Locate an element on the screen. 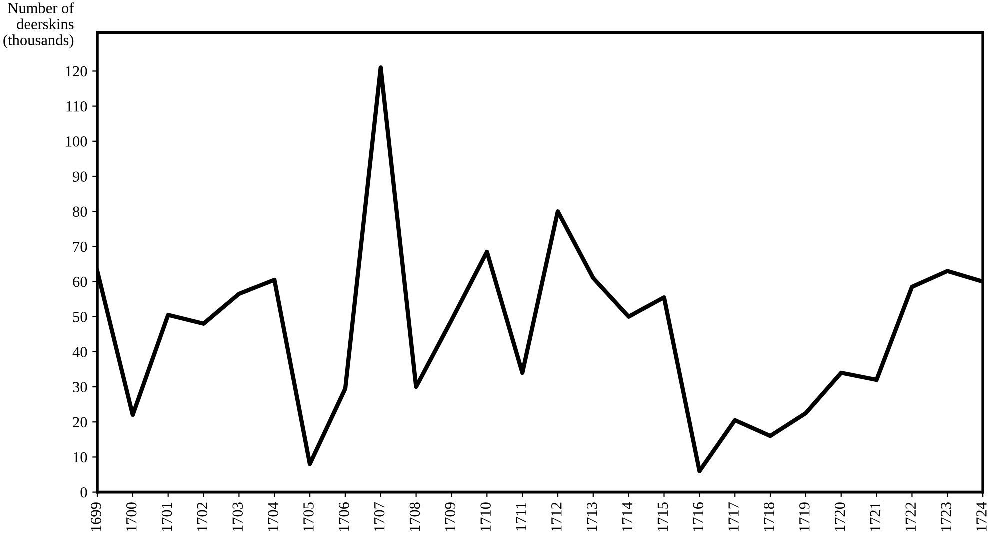 The height and width of the screenshot is (544, 995). y-tick-label: 40 is located at coordinates (80, 352).